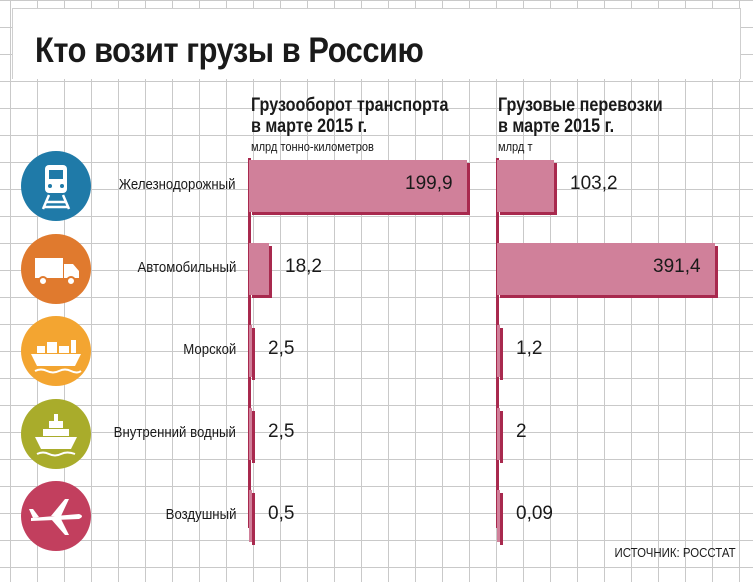 The width and height of the screenshot is (753, 582). I want to click on value-label: 103,2, so click(594, 183).